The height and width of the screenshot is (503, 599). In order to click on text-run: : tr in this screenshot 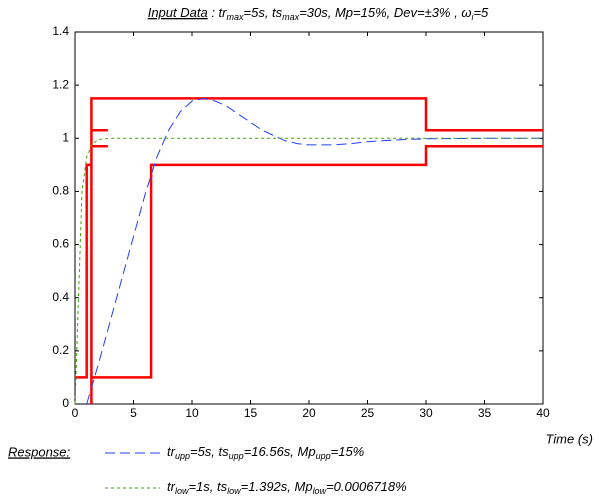, I will do `click(217, 12)`.